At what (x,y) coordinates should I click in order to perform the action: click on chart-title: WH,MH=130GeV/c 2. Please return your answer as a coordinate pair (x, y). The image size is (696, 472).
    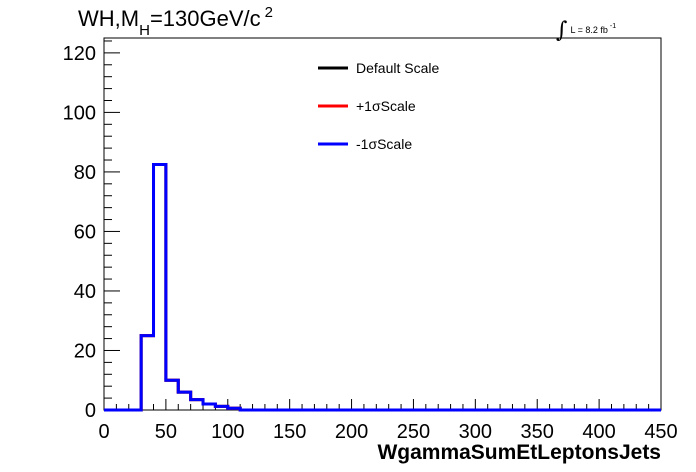
    Looking at the image, I should click on (175, 21).